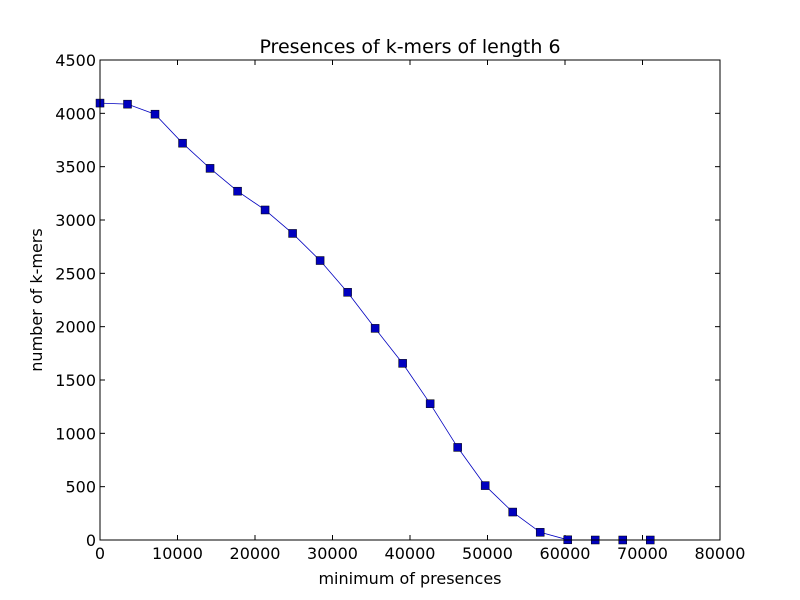 This screenshot has width=800, height=600. Describe the element at coordinates (487, 553) in the screenshot. I see `x-tick-label: 50000` at that location.